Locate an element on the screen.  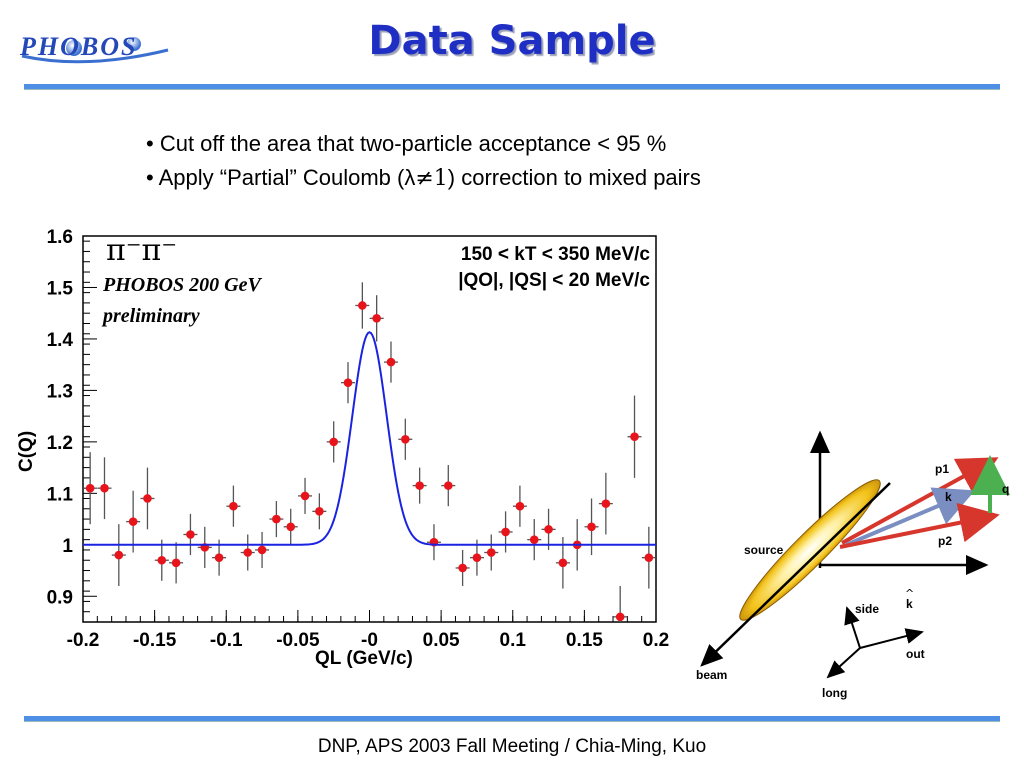
kt-cut-label: 150 < kT < 350 MeV/c is located at coordinates (556, 254).